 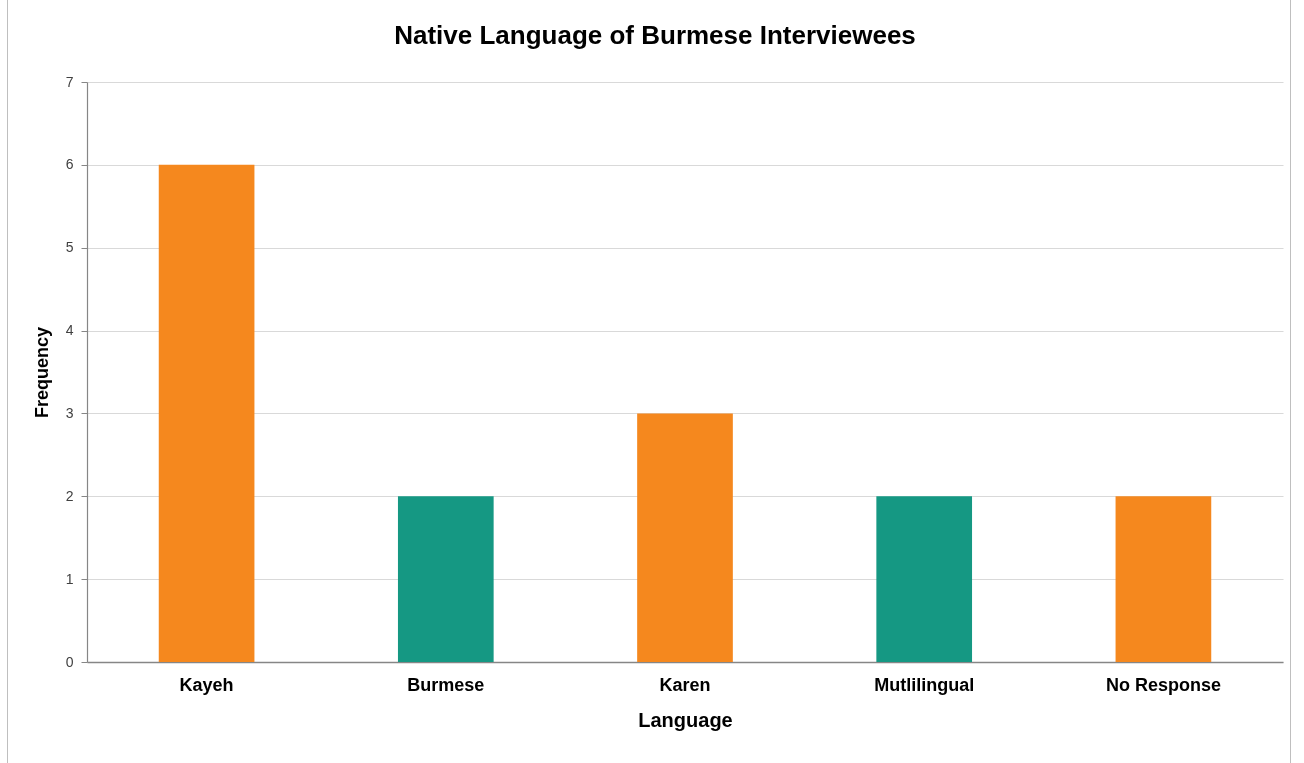 I want to click on y-tick-label: 0, so click(x=69, y=661).